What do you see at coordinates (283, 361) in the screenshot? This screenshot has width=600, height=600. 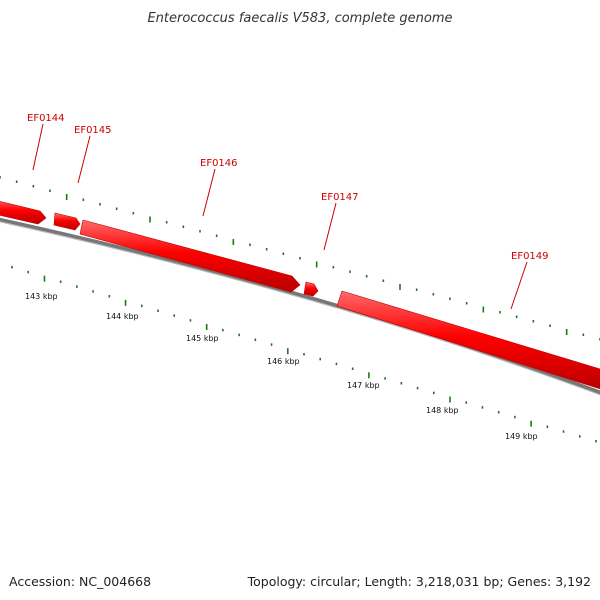 I see `scale-label: 146 kbp` at bounding box center [283, 361].